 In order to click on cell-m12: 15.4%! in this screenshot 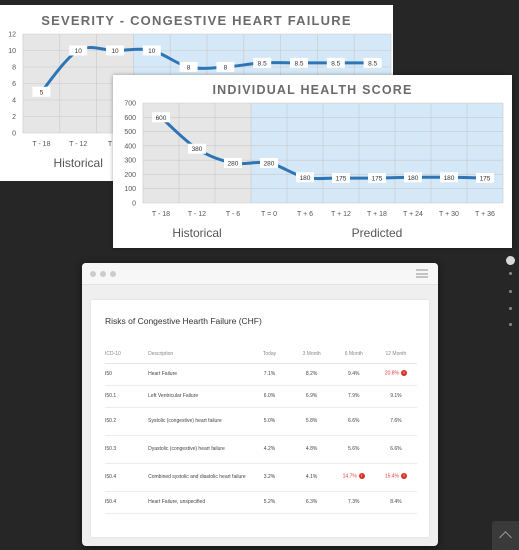, I will do `click(395, 477)`.